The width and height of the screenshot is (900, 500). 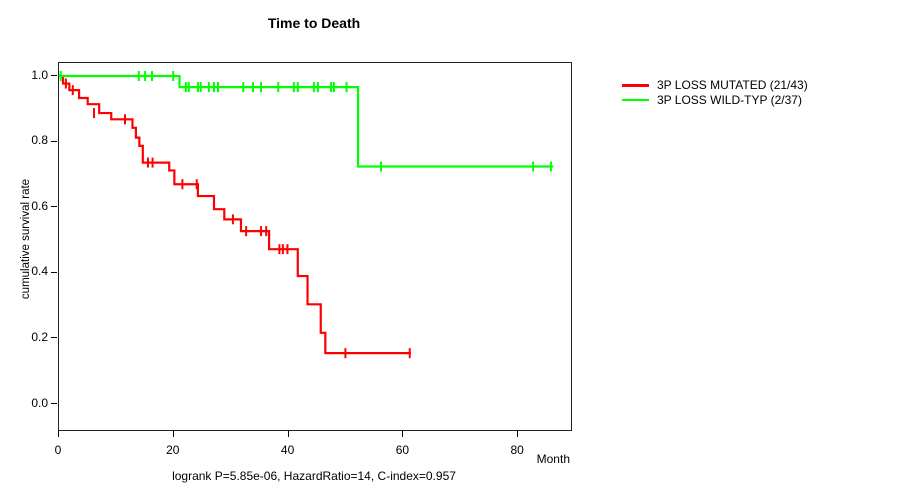 What do you see at coordinates (729, 99) in the screenshot?
I see `legend-label-wildtype: 3P LOSS WILD-TYP (2/37)` at bounding box center [729, 99].